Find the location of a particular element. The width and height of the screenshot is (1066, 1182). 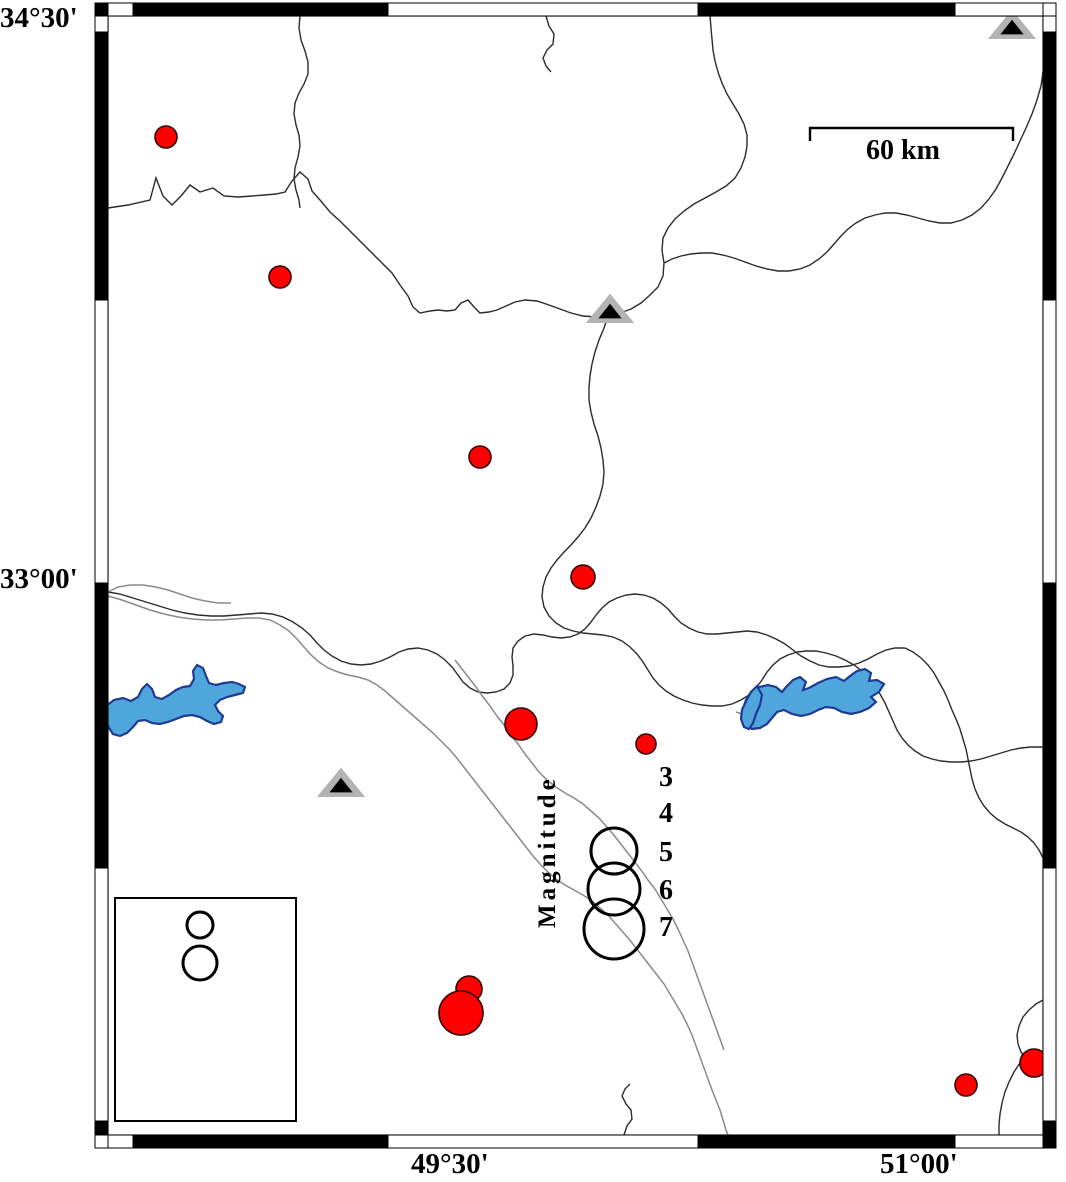

scalebar-bracket is located at coordinates (911, 133).